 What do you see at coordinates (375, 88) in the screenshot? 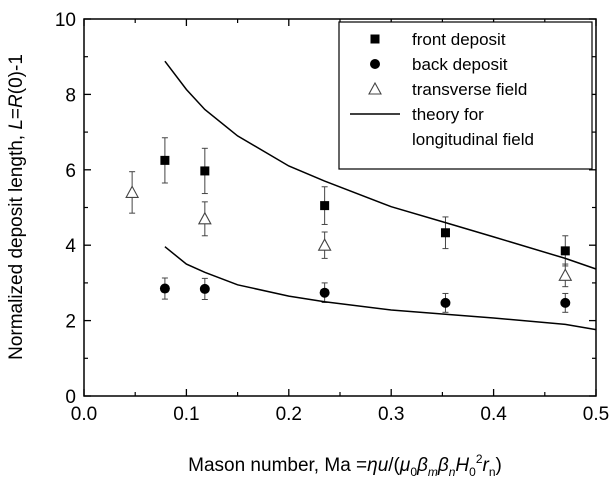
I see `legend-transverse-field-symbol` at bounding box center [375, 88].